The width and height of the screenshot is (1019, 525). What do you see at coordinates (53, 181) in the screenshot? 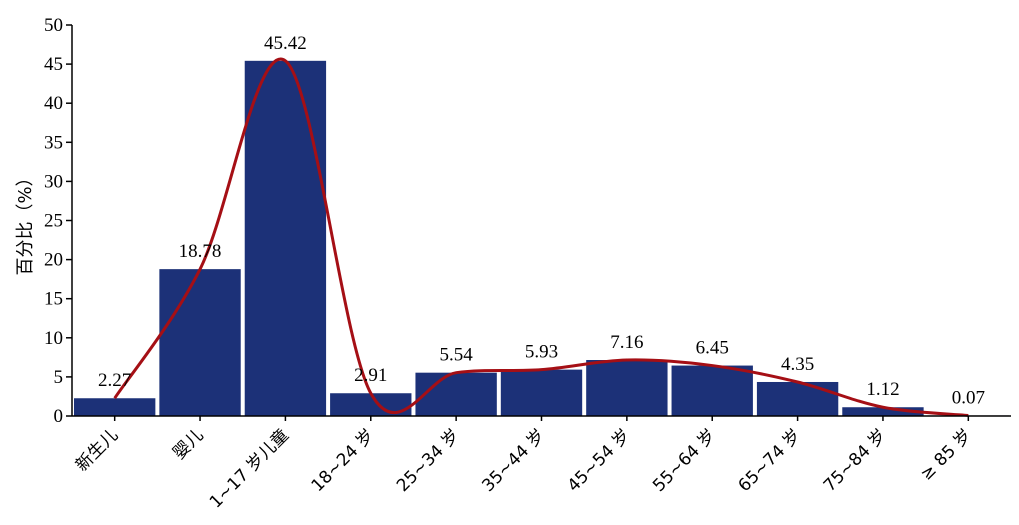
I see `y-tick-label: 30` at bounding box center [53, 181].